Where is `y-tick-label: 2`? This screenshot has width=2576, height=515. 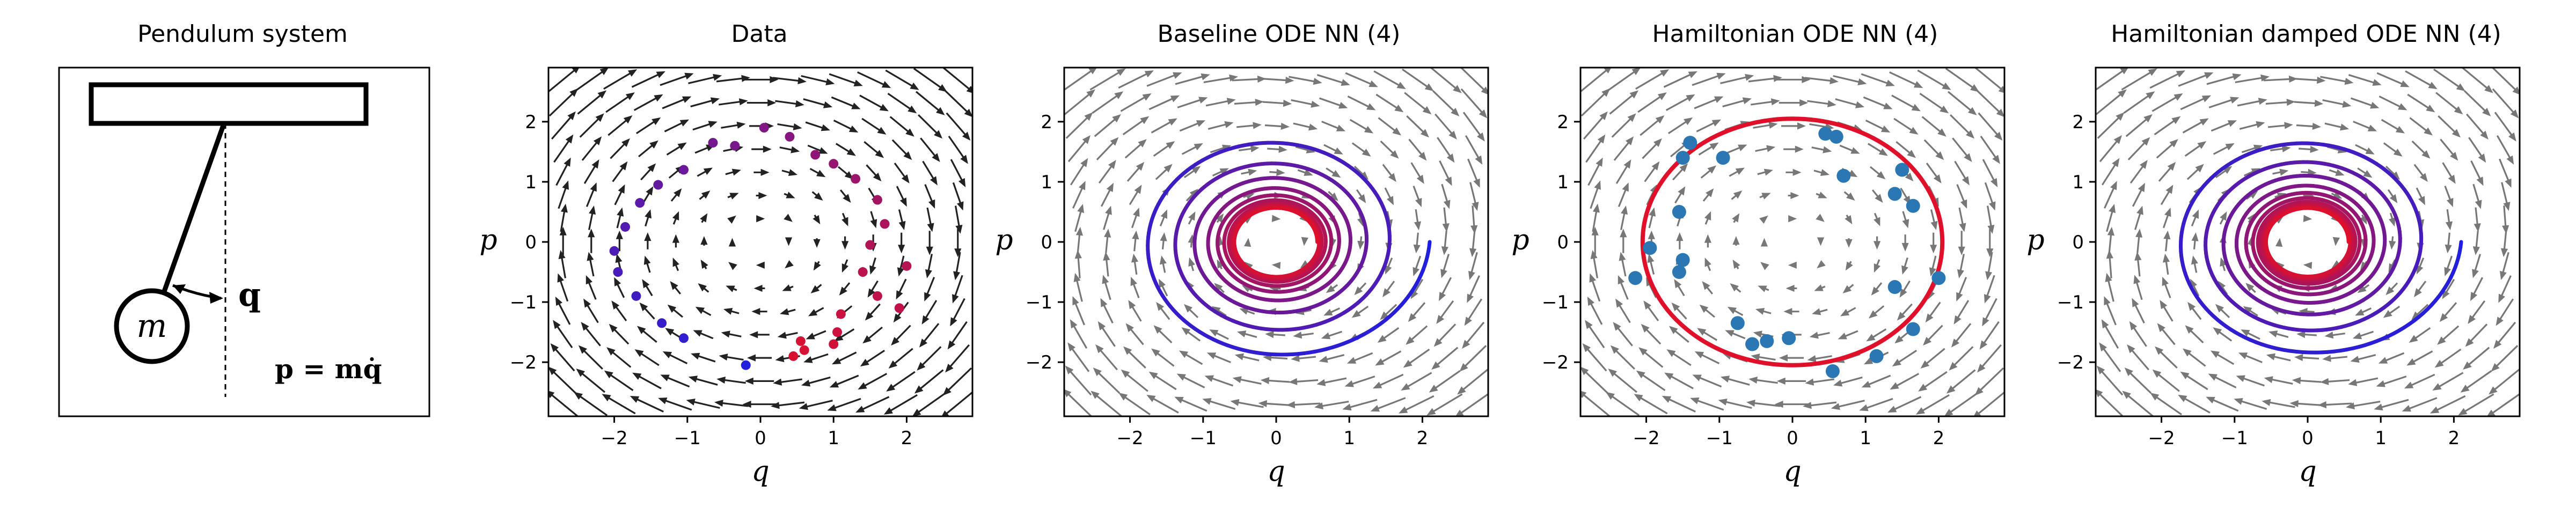
y-tick-label: 2 is located at coordinates (2078, 123).